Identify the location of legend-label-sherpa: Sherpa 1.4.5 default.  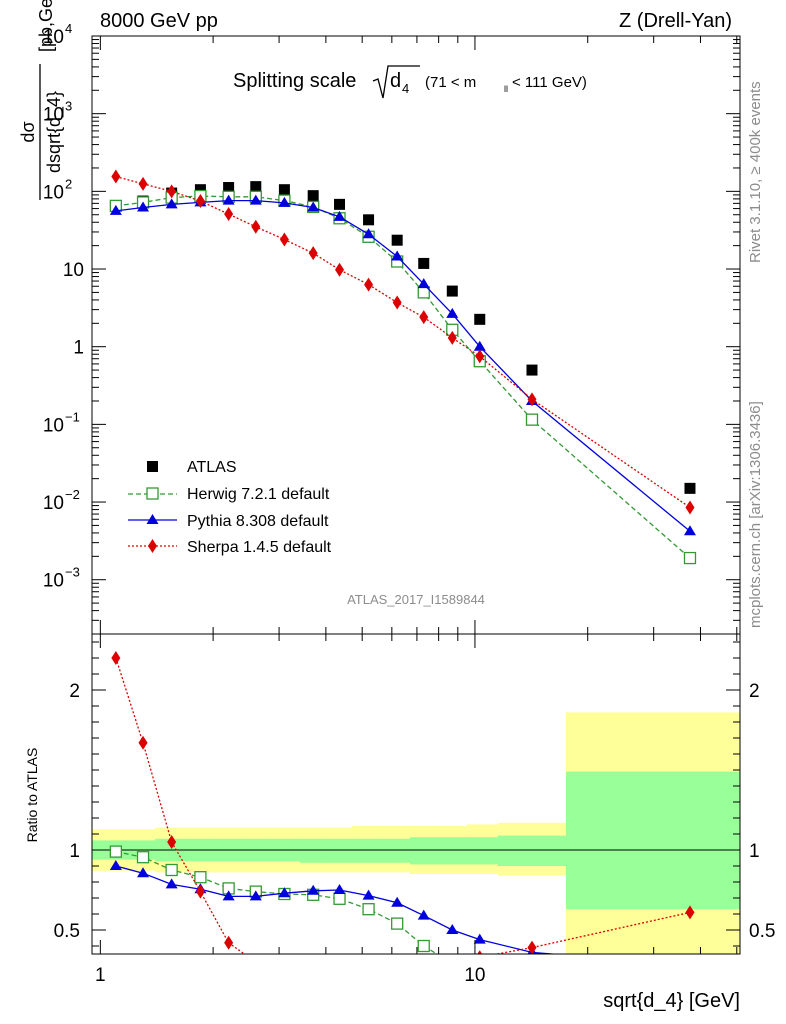
(259, 547).